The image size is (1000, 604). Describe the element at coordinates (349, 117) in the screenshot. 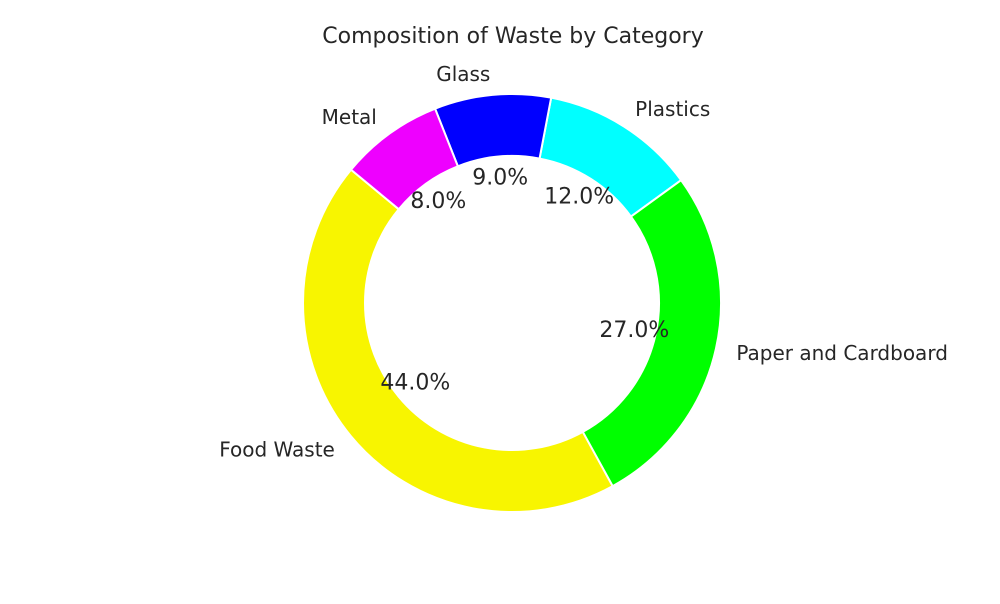

I see `label-metal: Metal` at that location.